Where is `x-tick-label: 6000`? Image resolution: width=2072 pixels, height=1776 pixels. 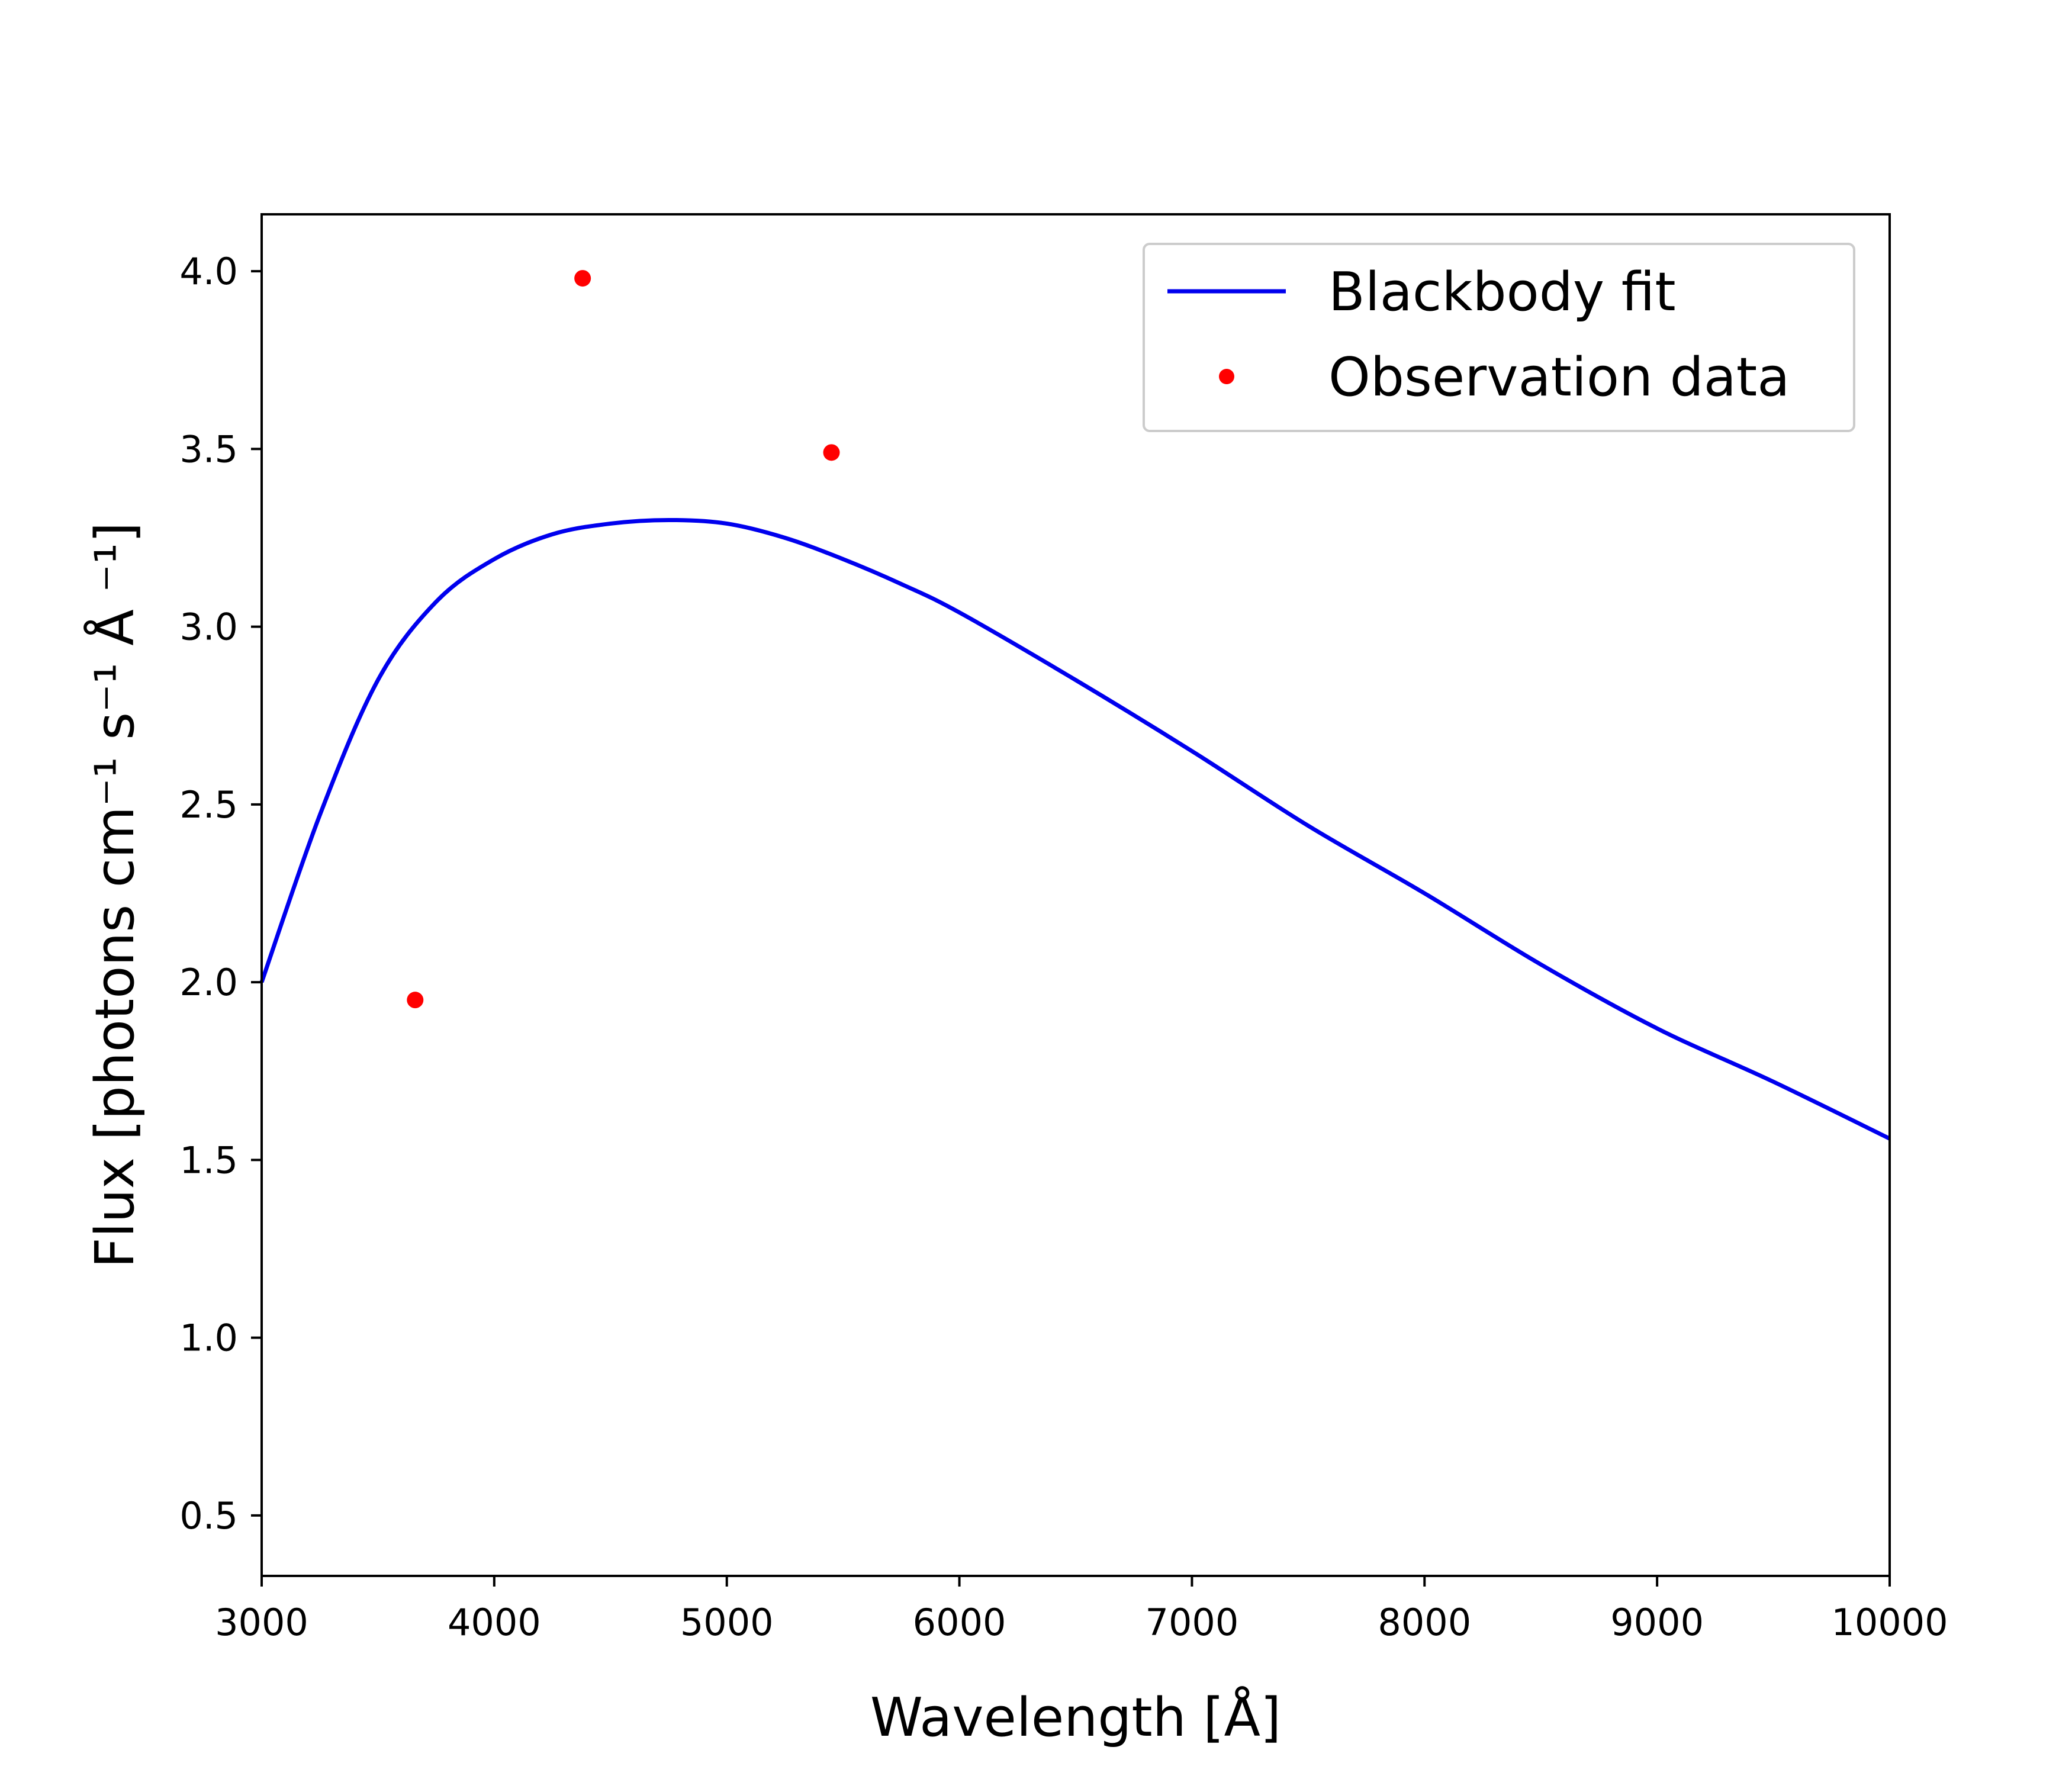 x-tick-label: 6000 is located at coordinates (959, 1622).